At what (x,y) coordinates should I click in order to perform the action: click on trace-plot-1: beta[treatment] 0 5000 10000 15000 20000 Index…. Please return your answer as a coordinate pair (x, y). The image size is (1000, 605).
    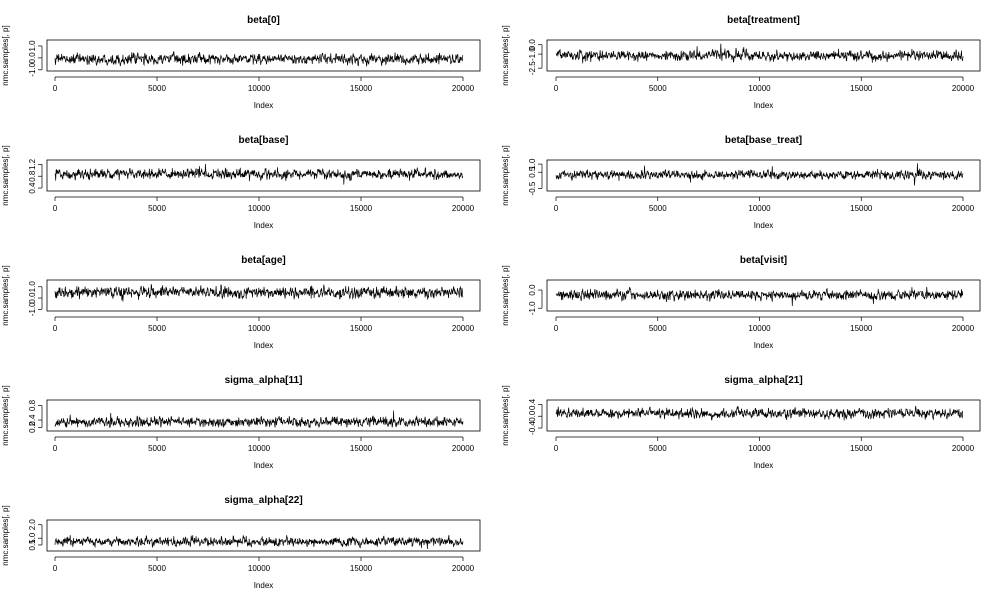
    Looking at the image, I should click on (741, 62).